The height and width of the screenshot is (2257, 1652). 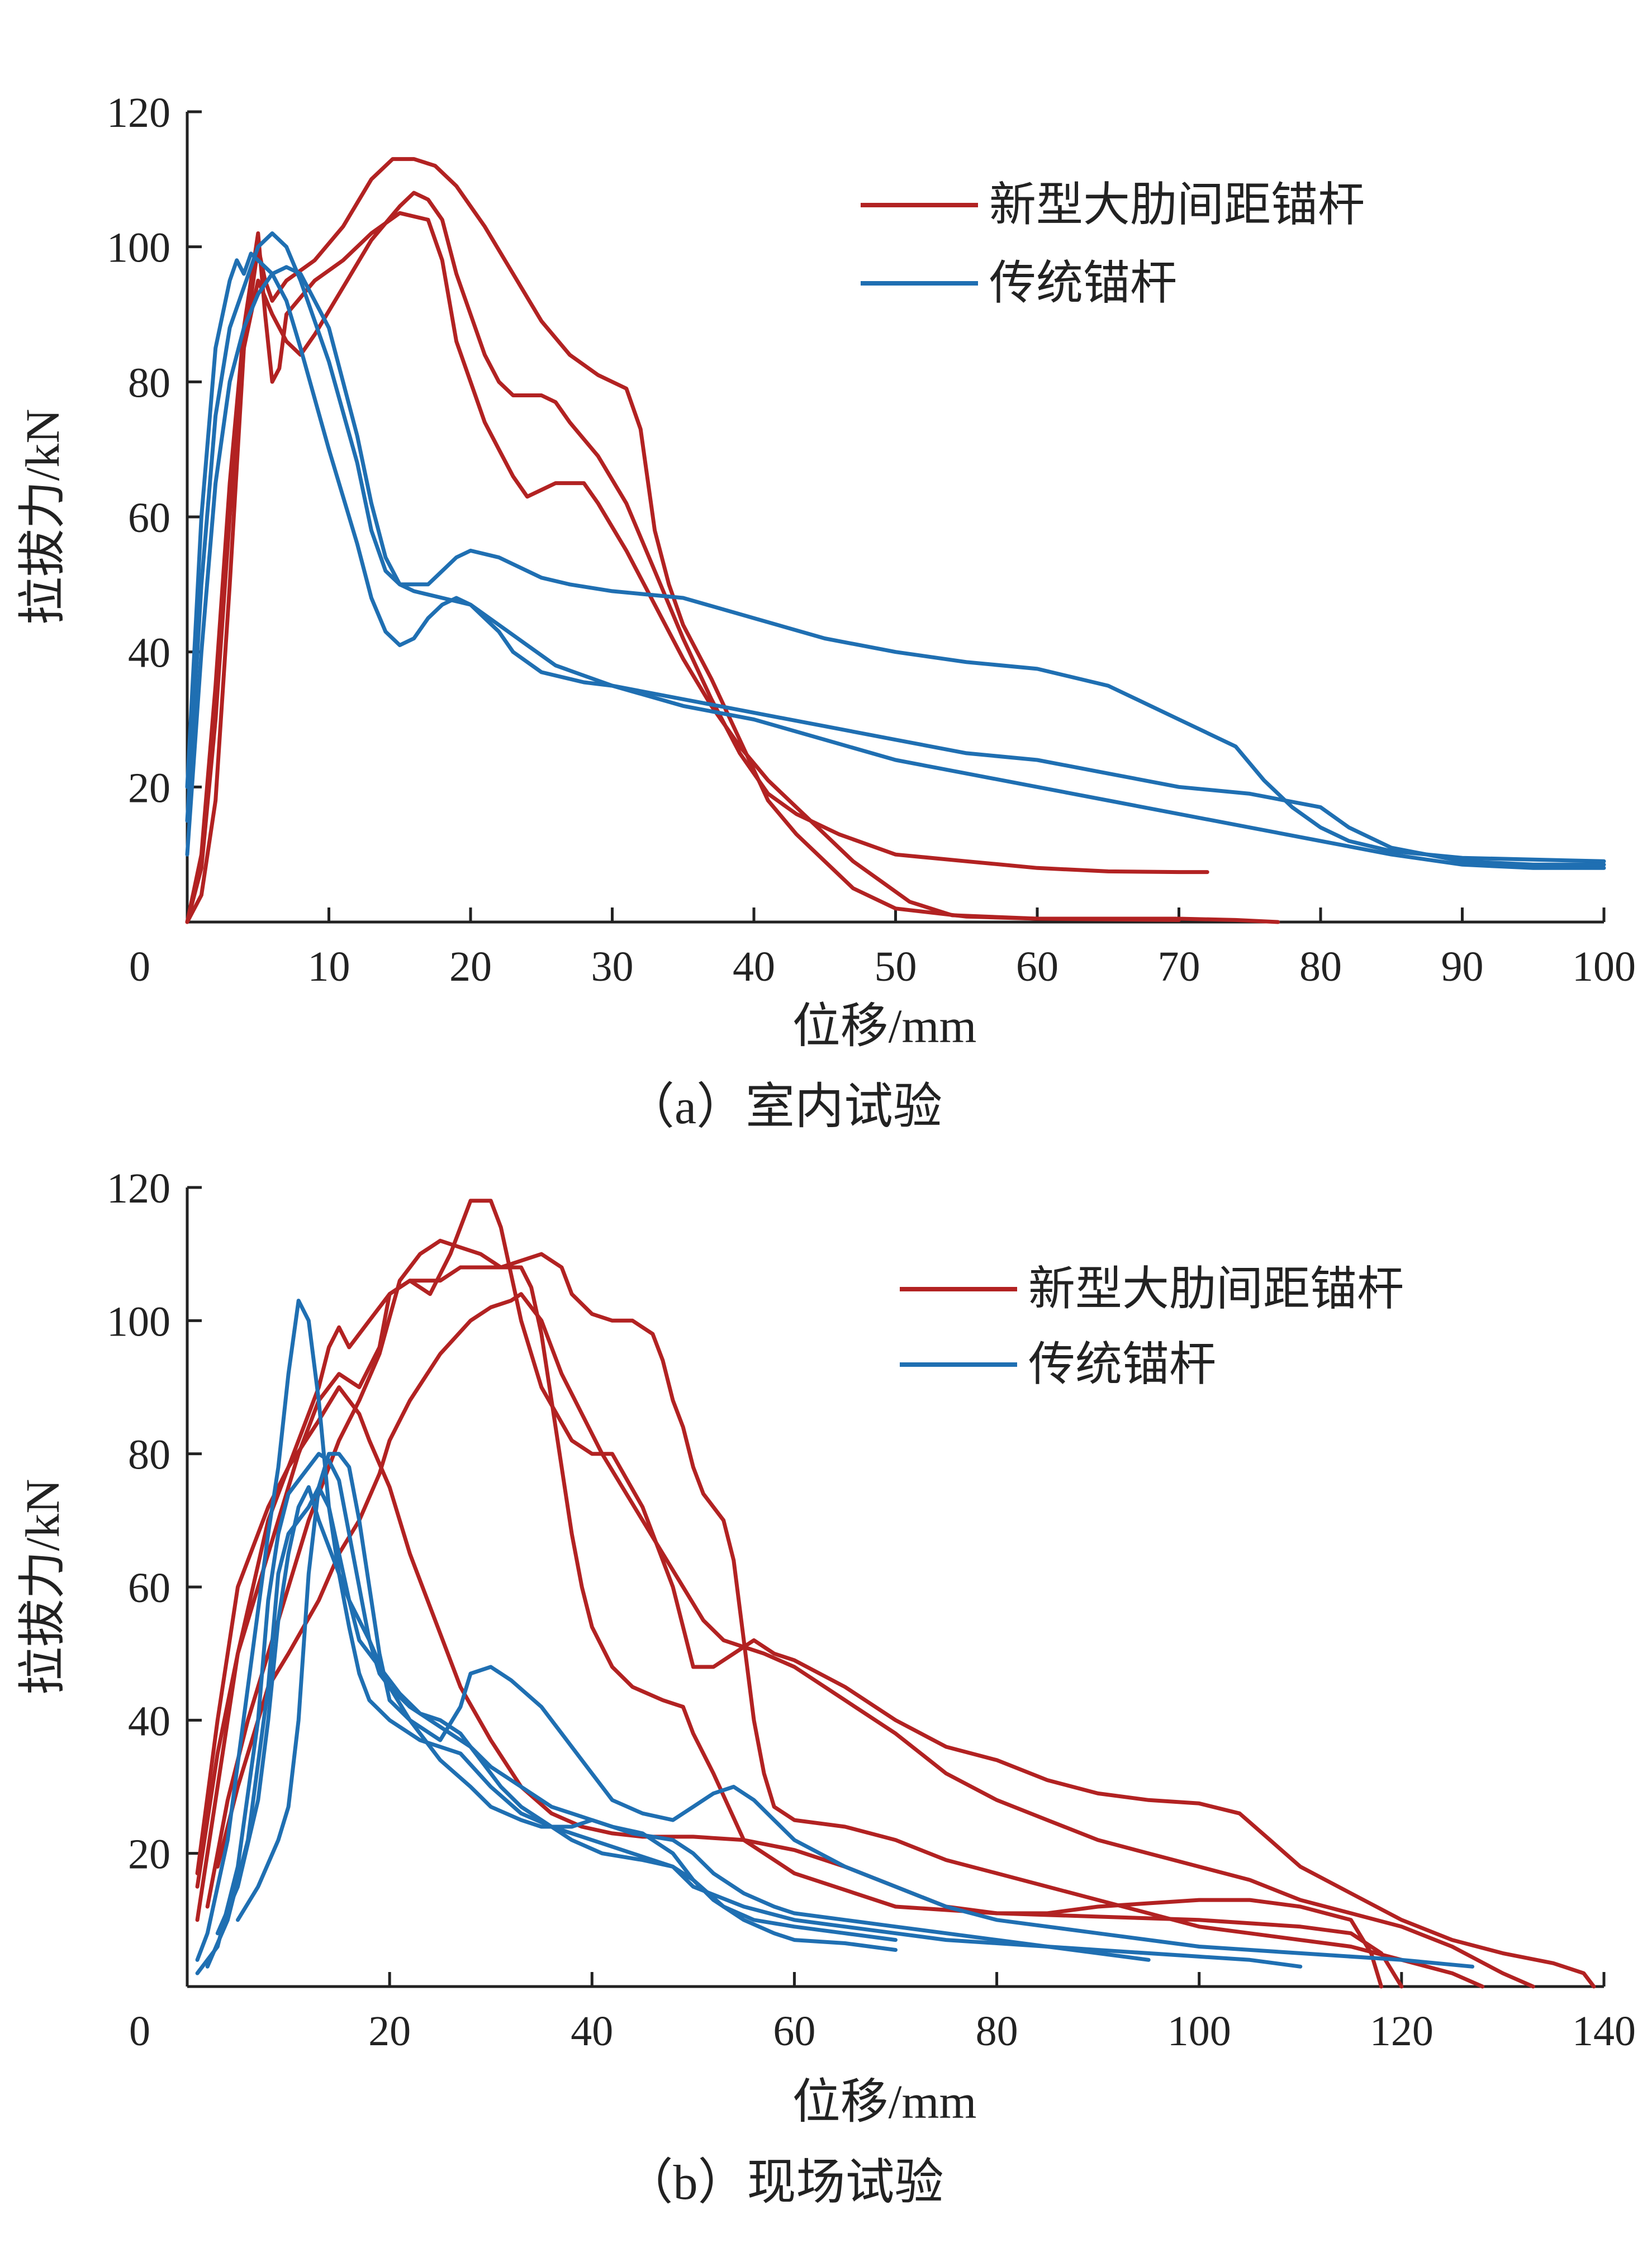 What do you see at coordinates (783, 1107) in the screenshot?
I see `chart-caption: （a）室内试验` at bounding box center [783, 1107].